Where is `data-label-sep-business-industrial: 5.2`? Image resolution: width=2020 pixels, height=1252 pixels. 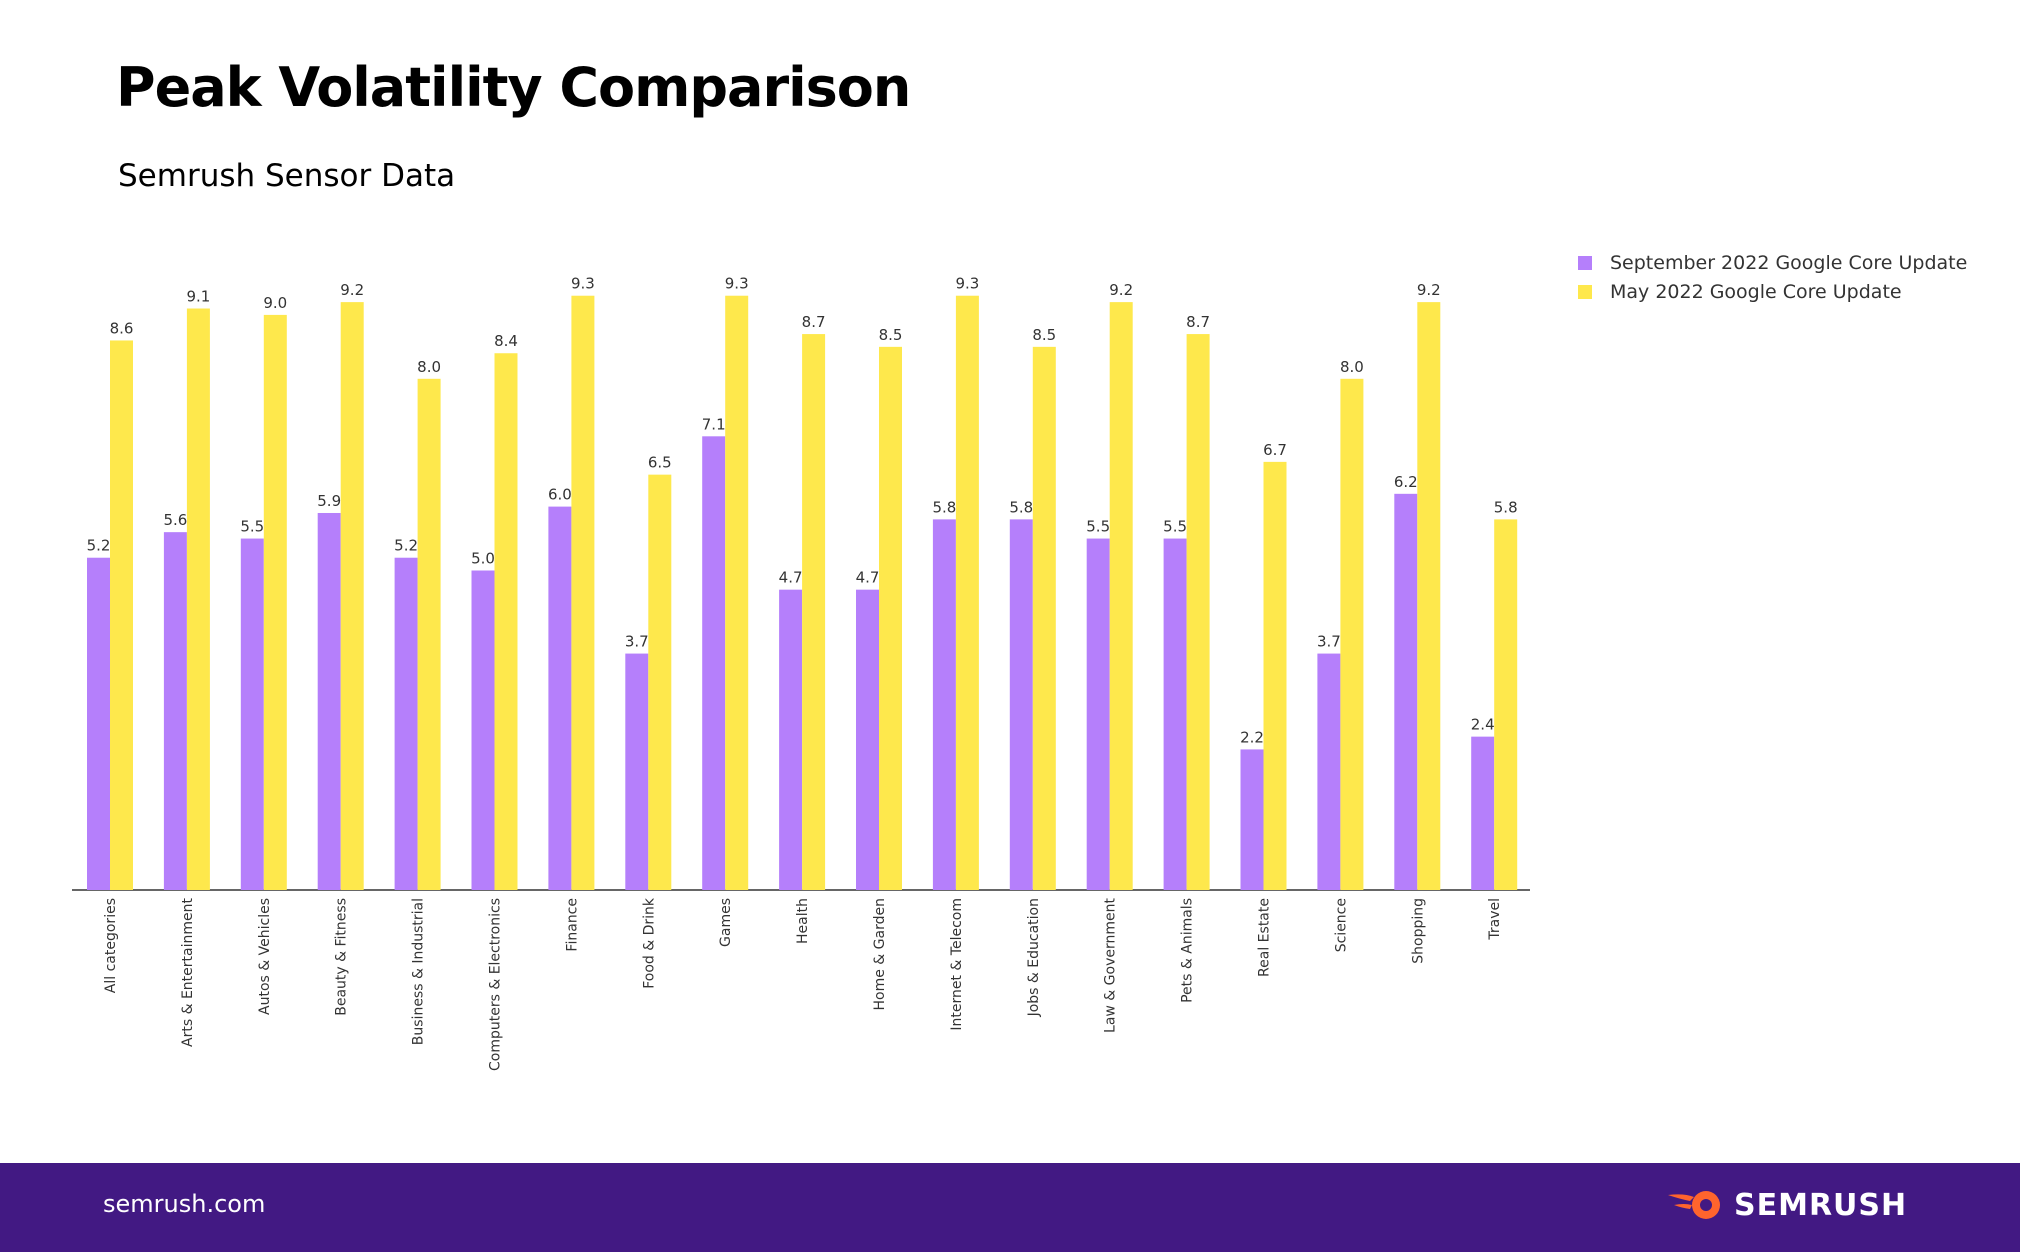 data-label-sep-business-industrial: 5.2 is located at coordinates (406, 546).